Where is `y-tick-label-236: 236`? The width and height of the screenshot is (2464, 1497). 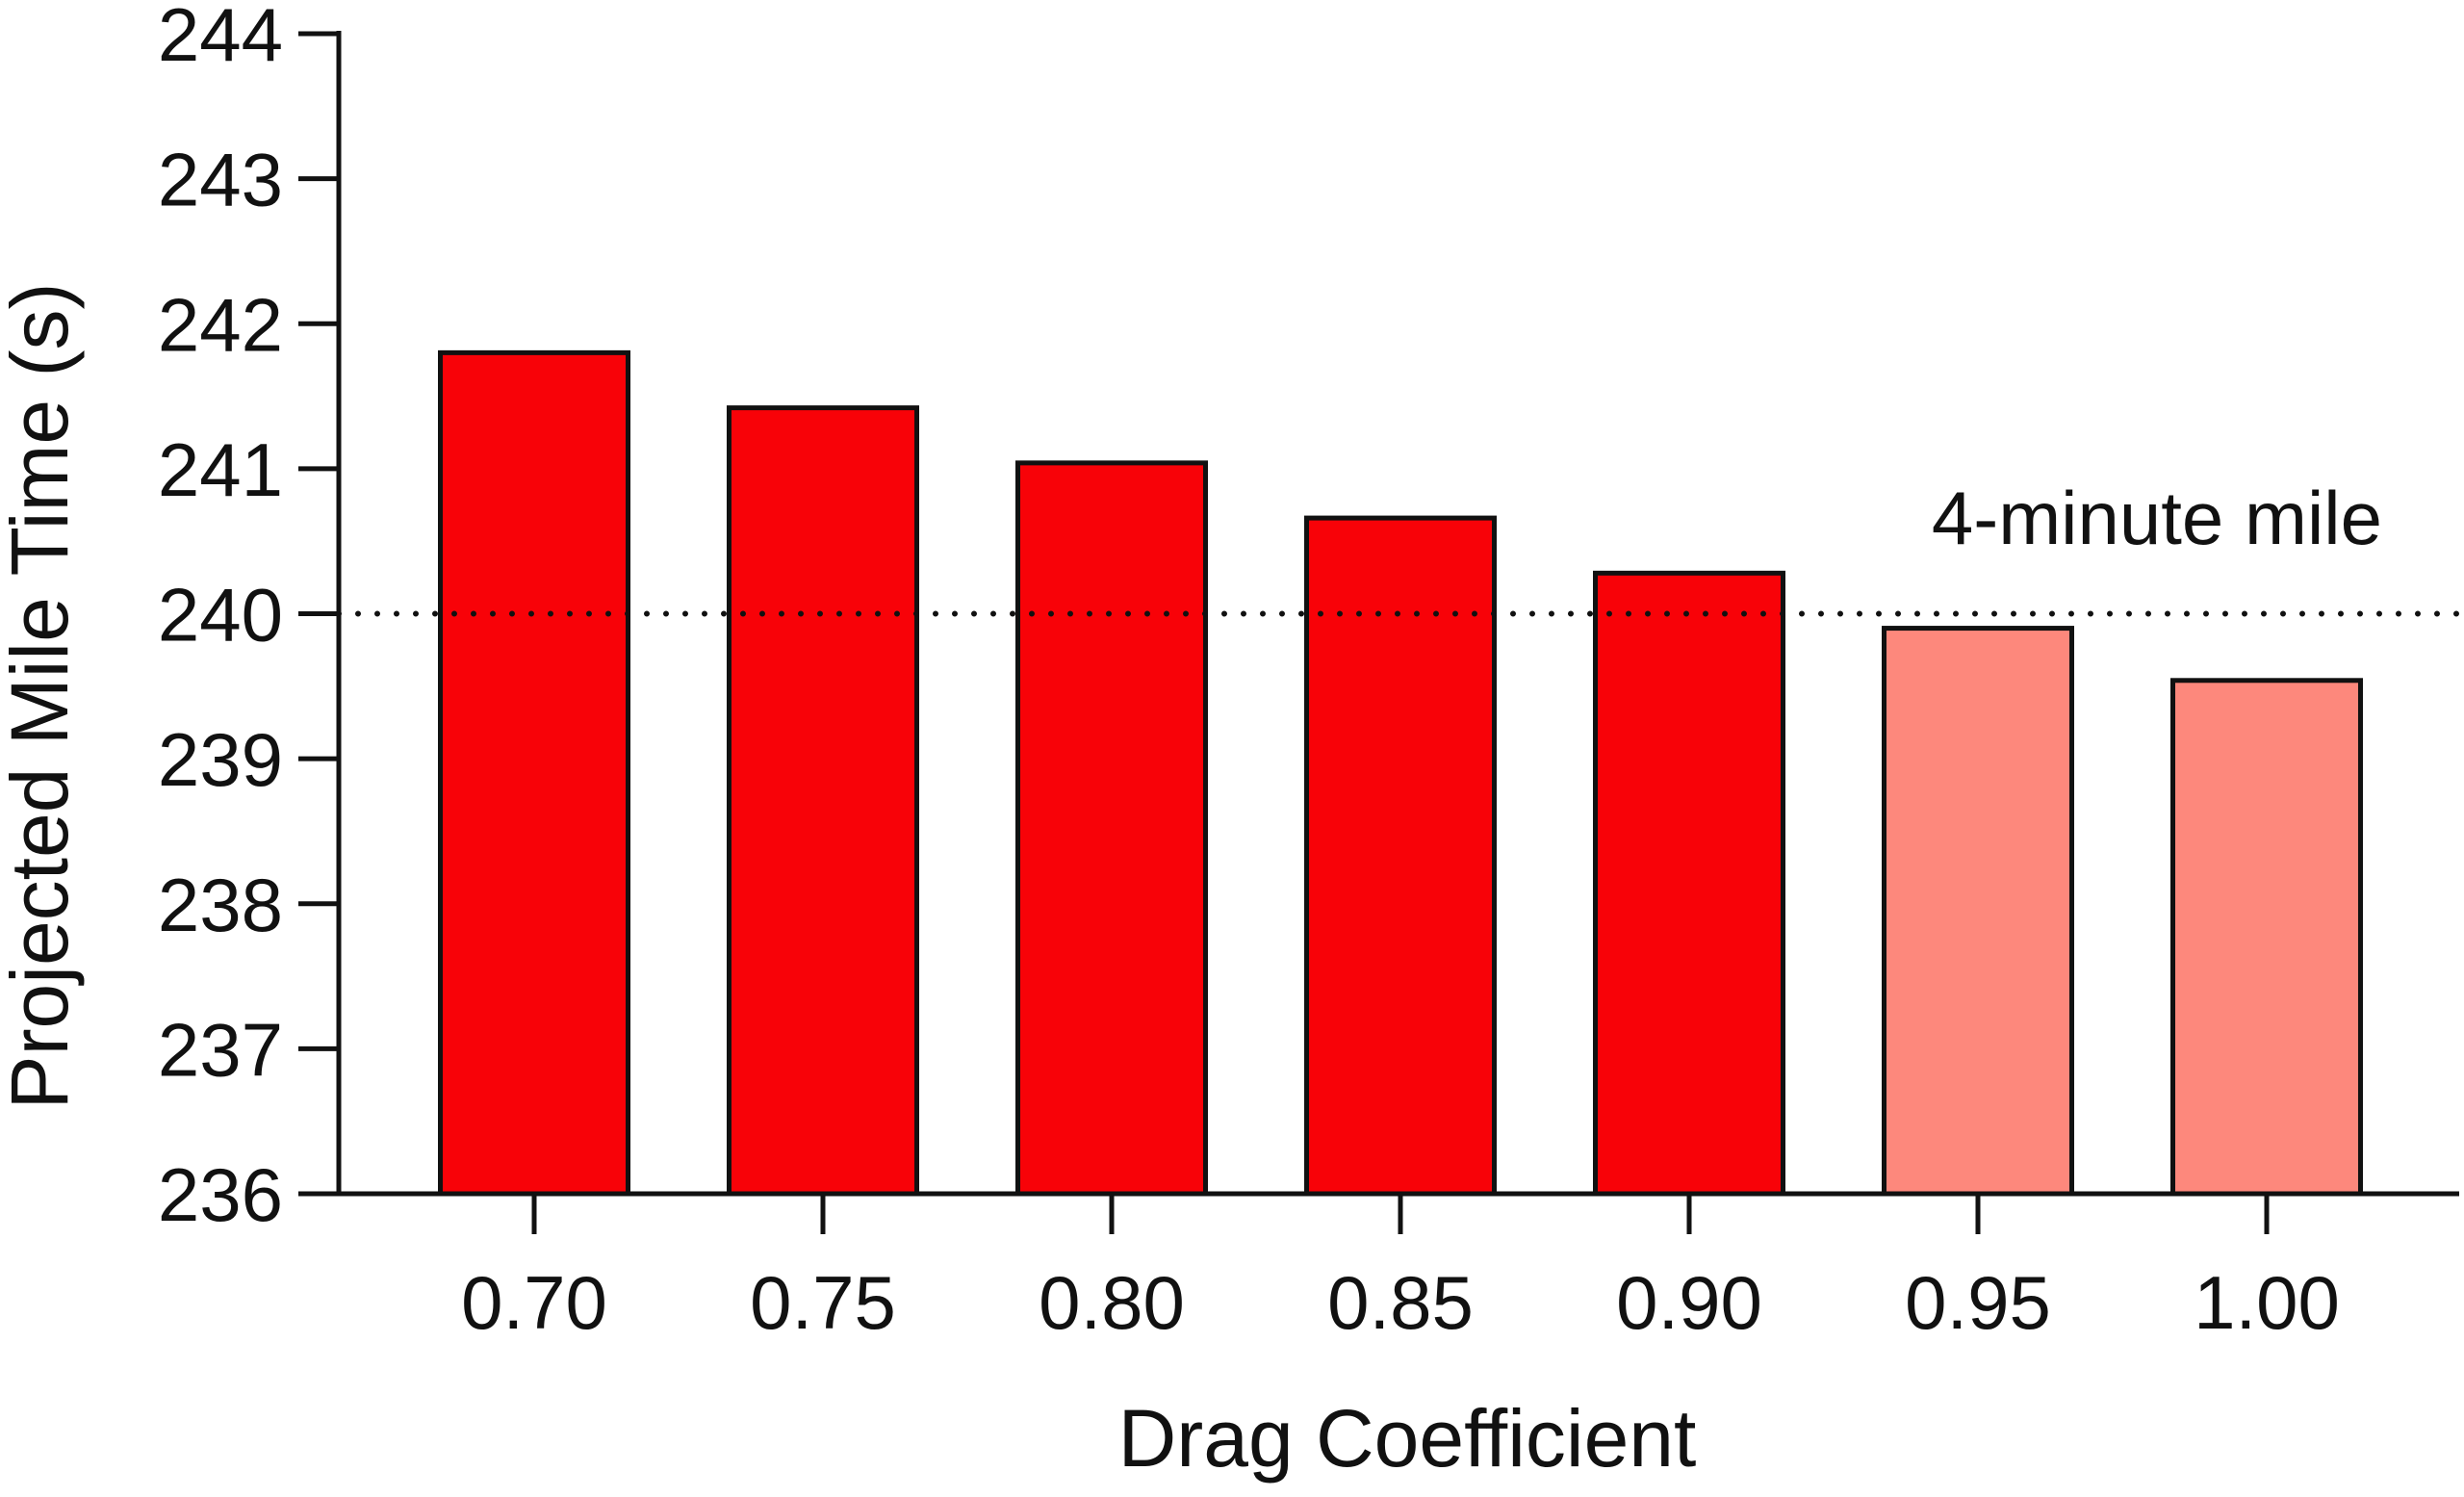 y-tick-label-236: 236 is located at coordinates (220, 1194).